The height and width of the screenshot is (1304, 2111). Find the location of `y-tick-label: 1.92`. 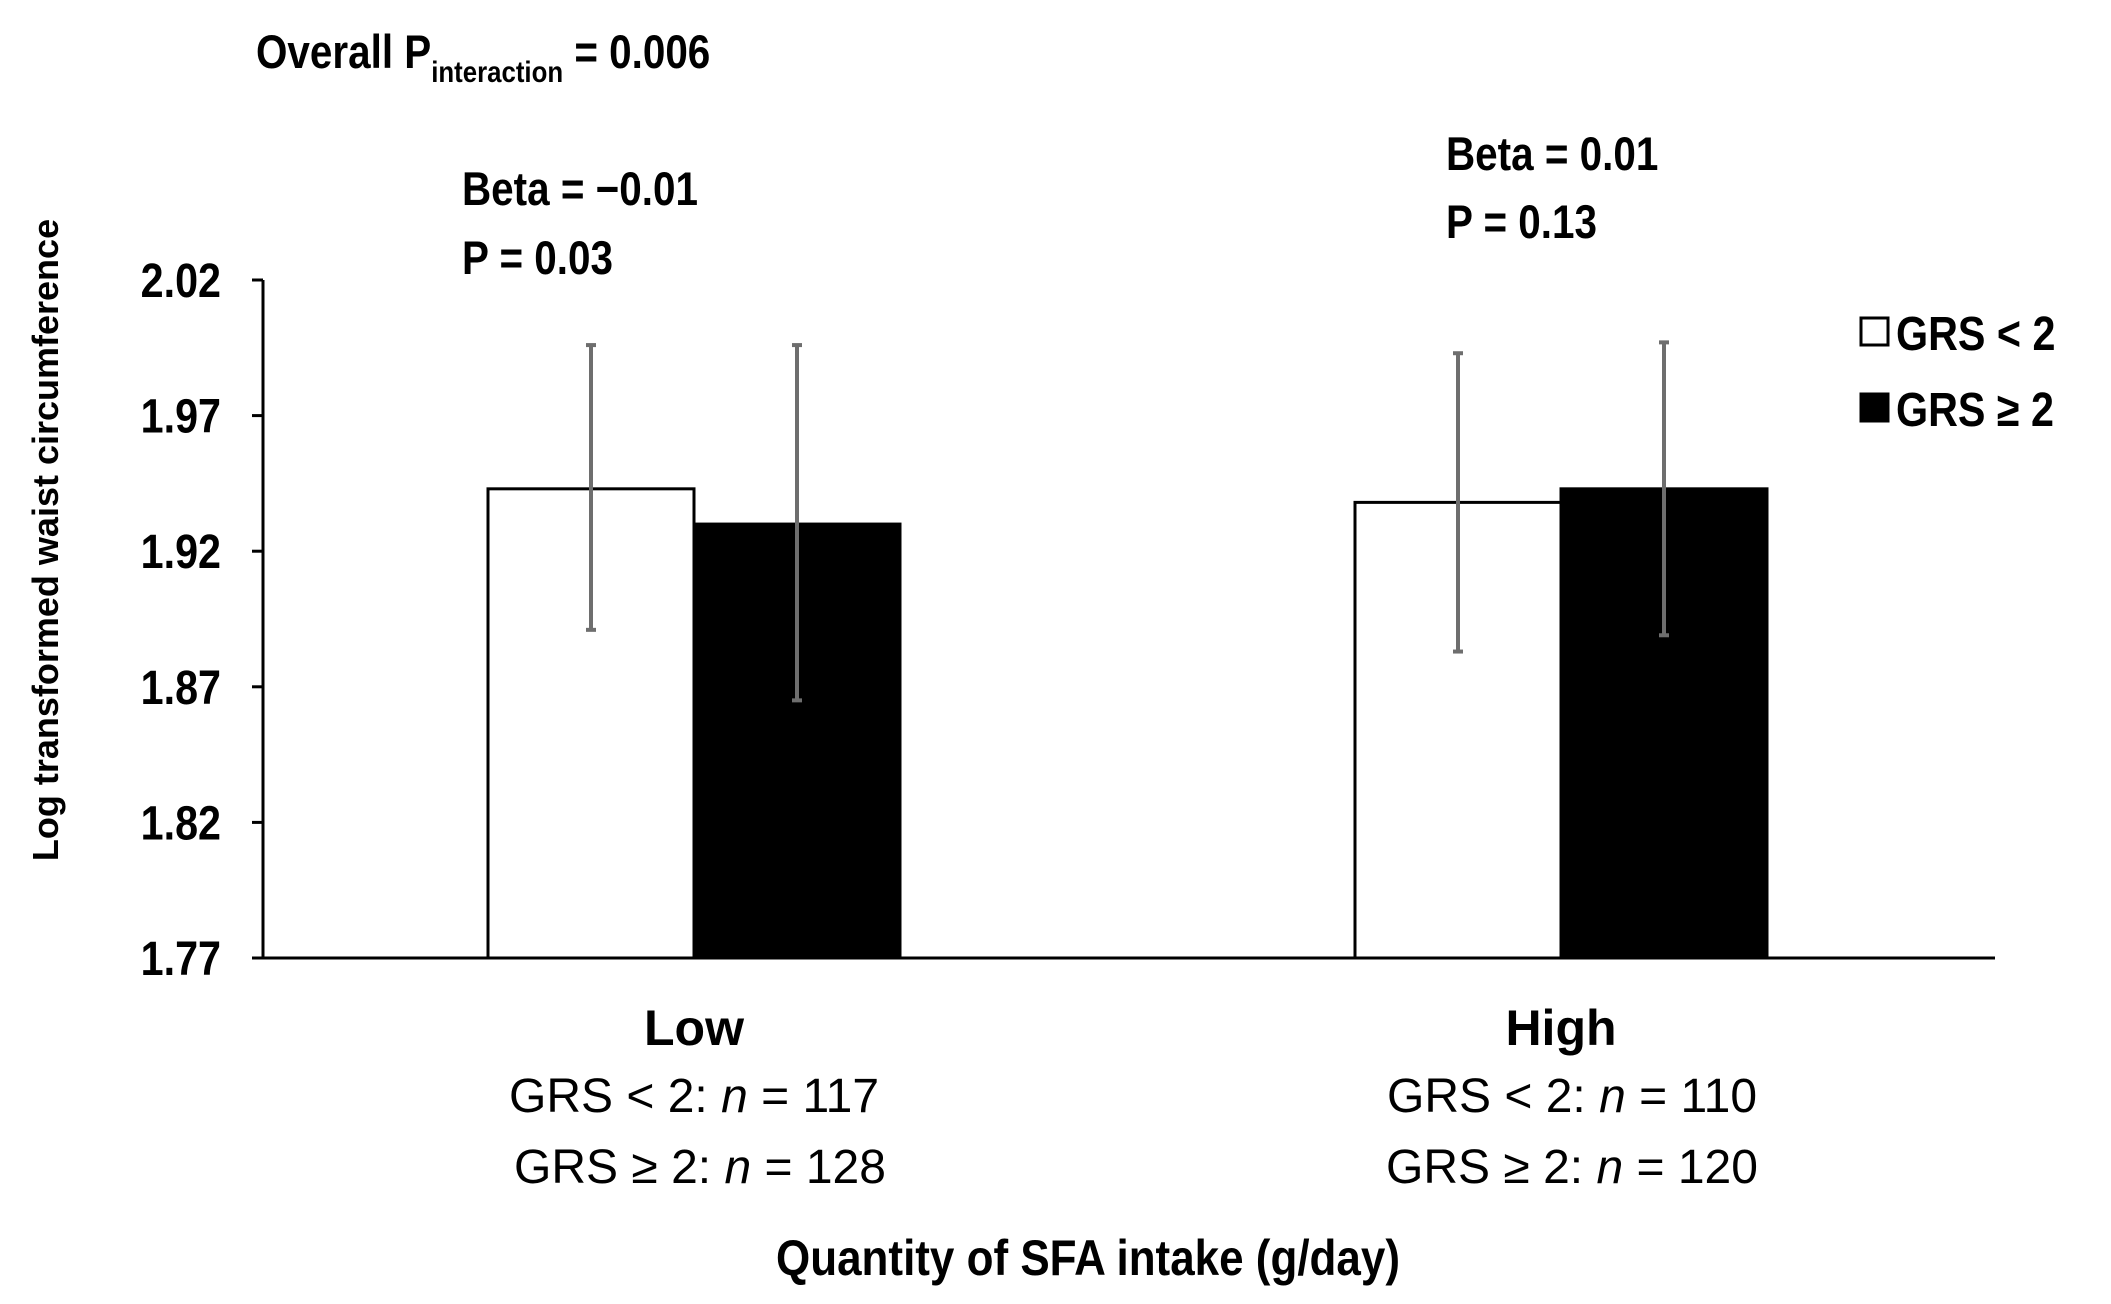

y-tick-label: 1.92 is located at coordinates (181, 552).